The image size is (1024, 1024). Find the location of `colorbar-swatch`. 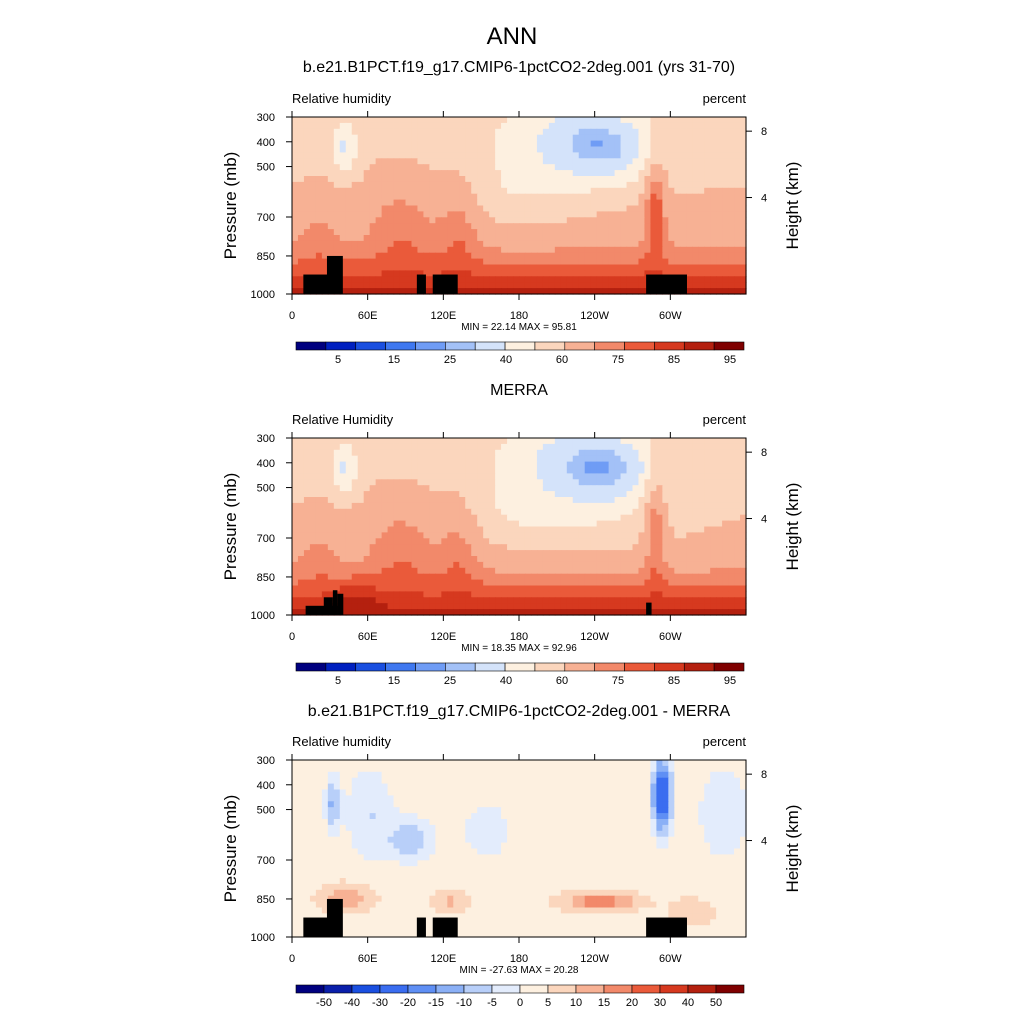

colorbar-swatch is located at coordinates (609, 346).